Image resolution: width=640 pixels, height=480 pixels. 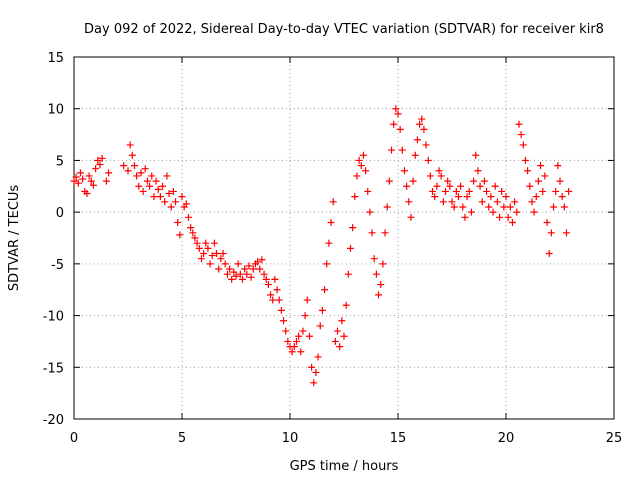 I want to click on y-tick-label: 10, so click(x=55, y=110).